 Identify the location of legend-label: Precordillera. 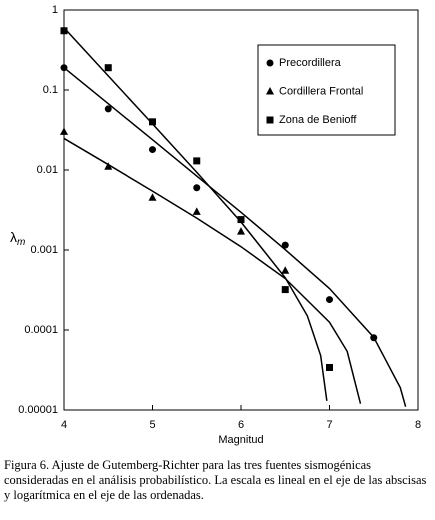
(310, 63).